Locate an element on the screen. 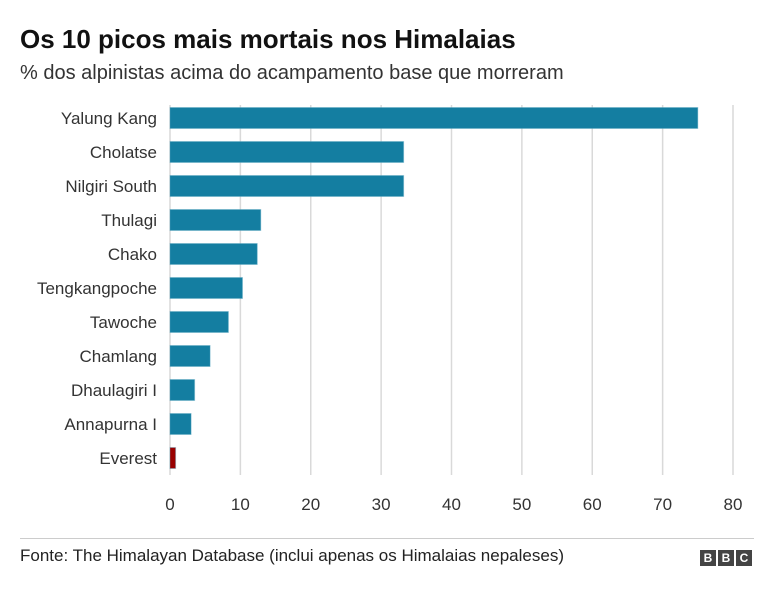  y-category-label: Dhaulagiri I is located at coordinates (114, 390).